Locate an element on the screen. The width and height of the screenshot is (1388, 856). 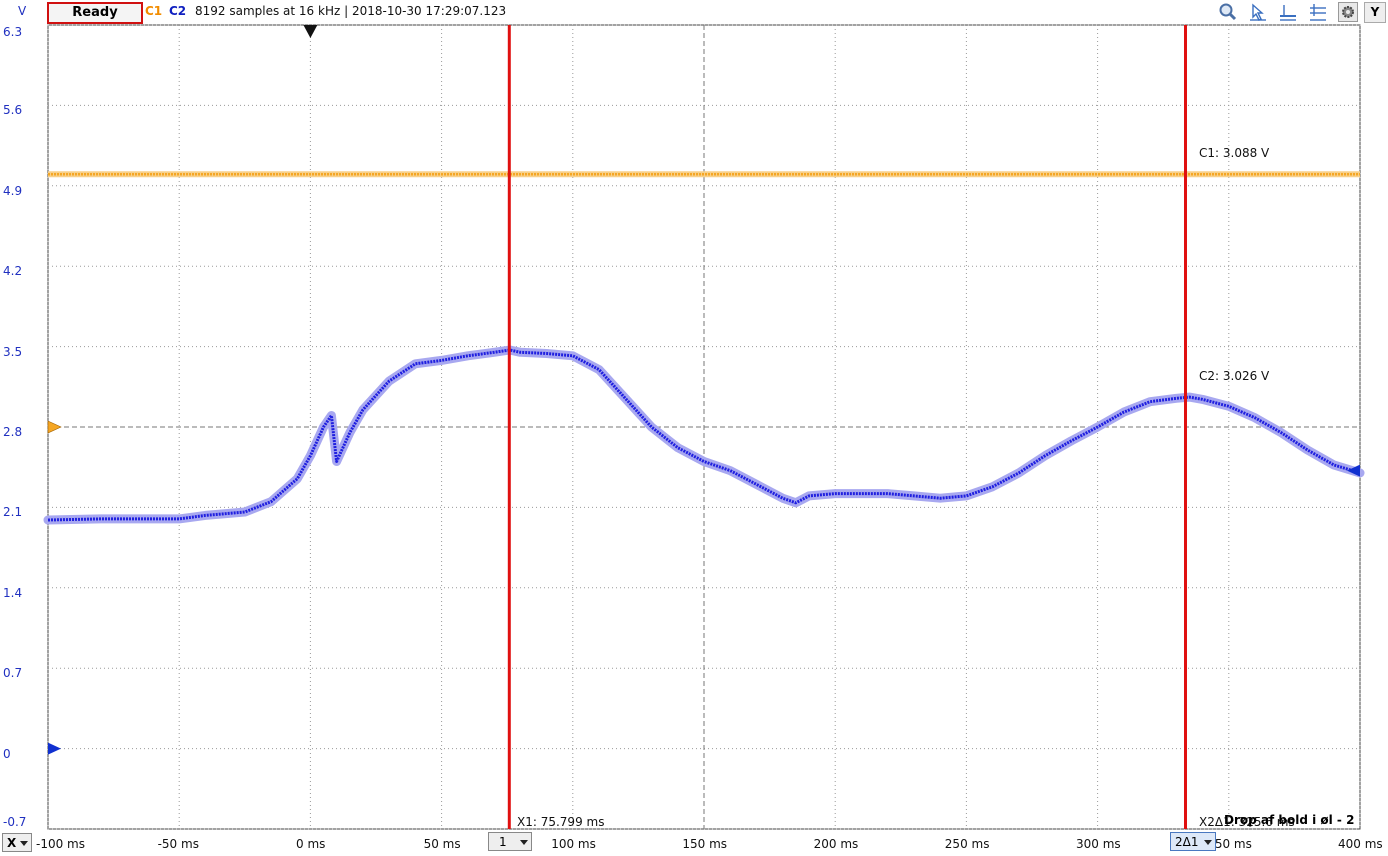
y-tick-label: 5.6 is located at coordinates (13, 110).